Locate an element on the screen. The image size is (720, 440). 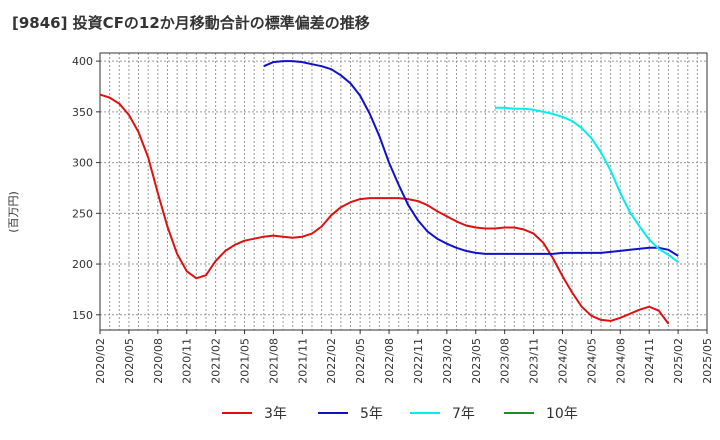
legend-label-0: 3年 is located at coordinates (275, 414).